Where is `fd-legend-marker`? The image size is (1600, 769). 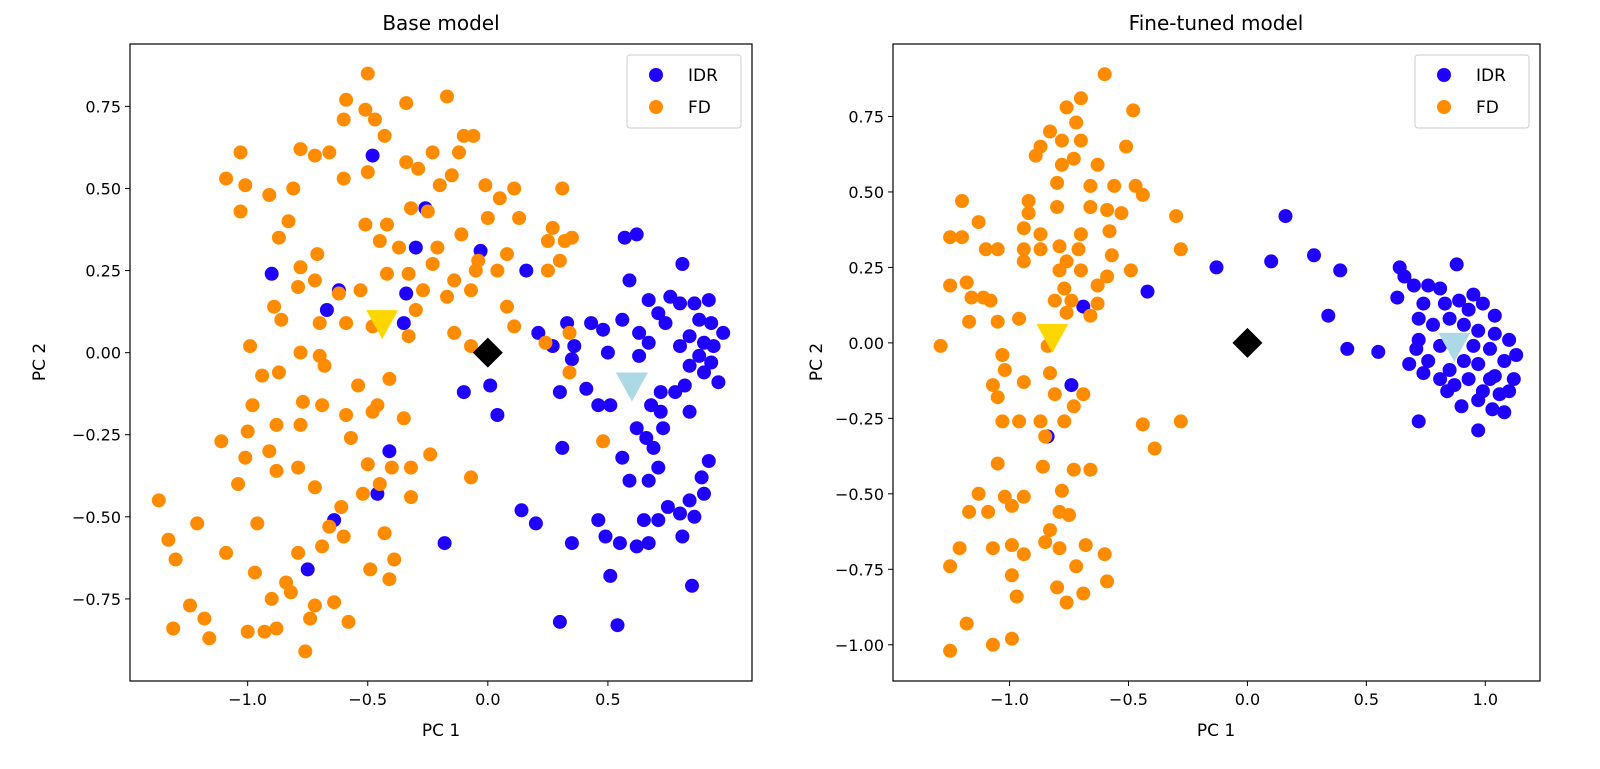
fd-legend-marker is located at coordinates (656, 107).